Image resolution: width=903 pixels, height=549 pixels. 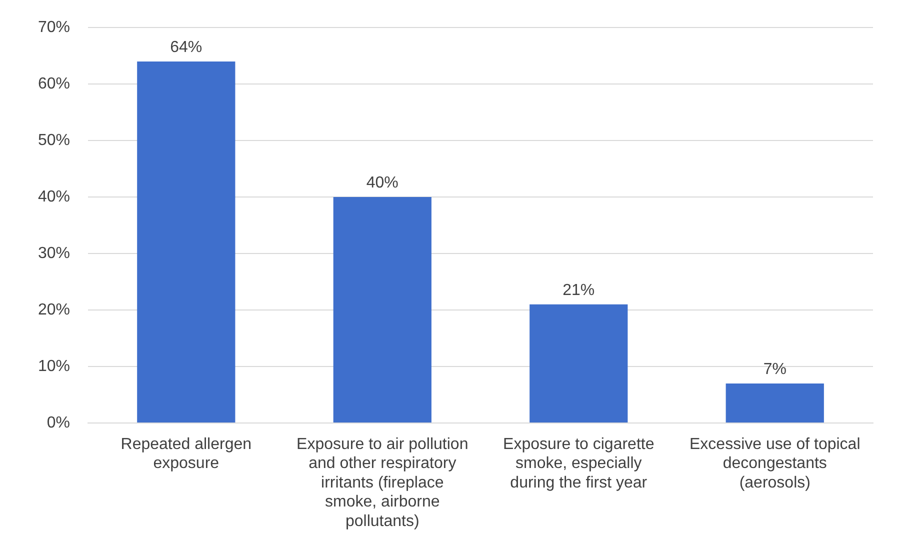 I want to click on data-label: 64%, so click(x=186, y=47).